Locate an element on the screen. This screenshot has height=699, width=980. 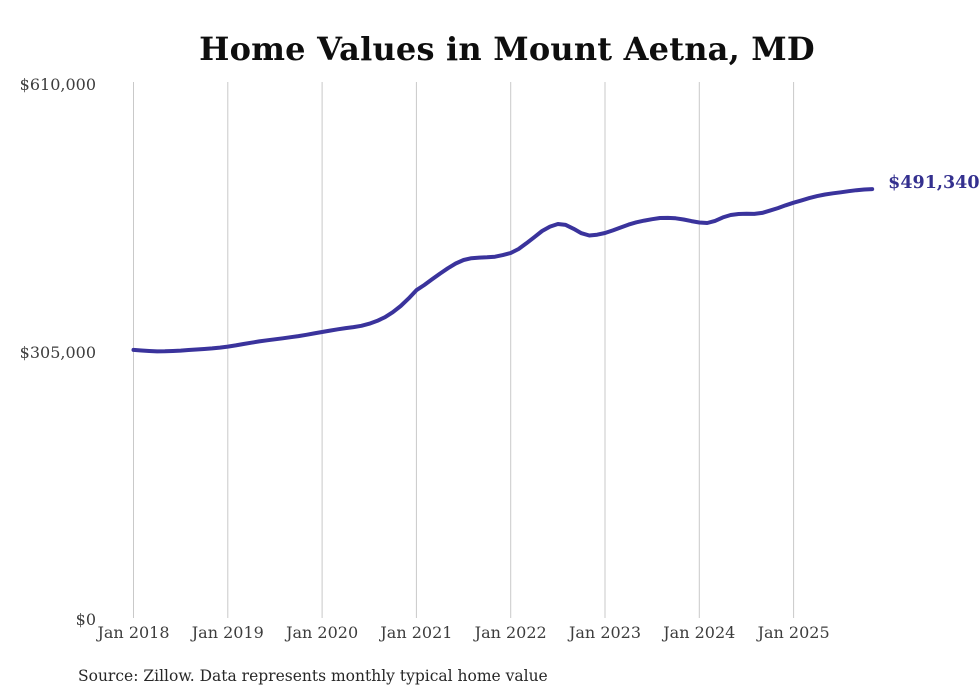
x-tick-label: Jan 2021 is located at coordinates (416, 632).